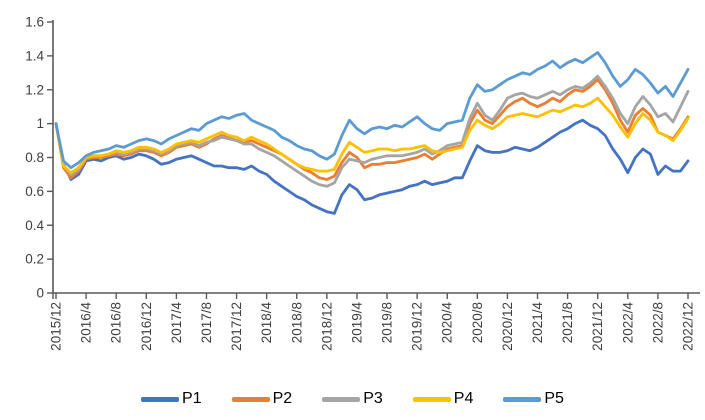 The image size is (705, 420). I want to click on legend-item-P5: P5, so click(533, 399).